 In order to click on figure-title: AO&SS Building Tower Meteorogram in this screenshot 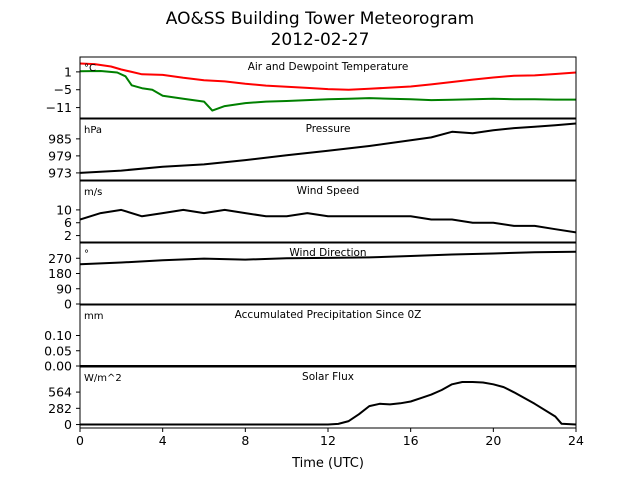, I will do `click(320, 19)`.